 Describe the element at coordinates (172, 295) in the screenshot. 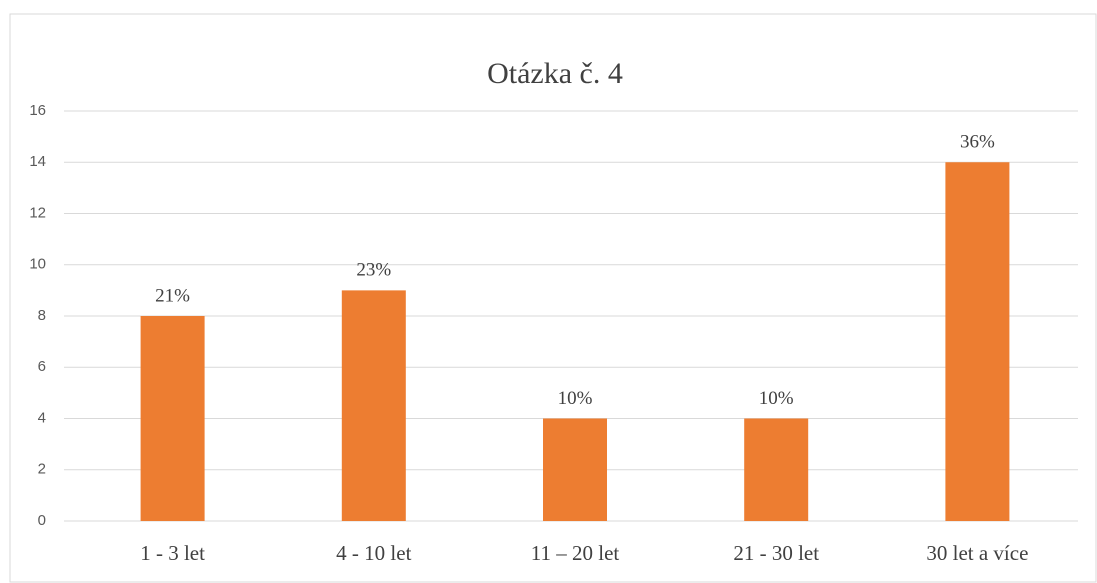

I see `data-label: 21%` at that location.